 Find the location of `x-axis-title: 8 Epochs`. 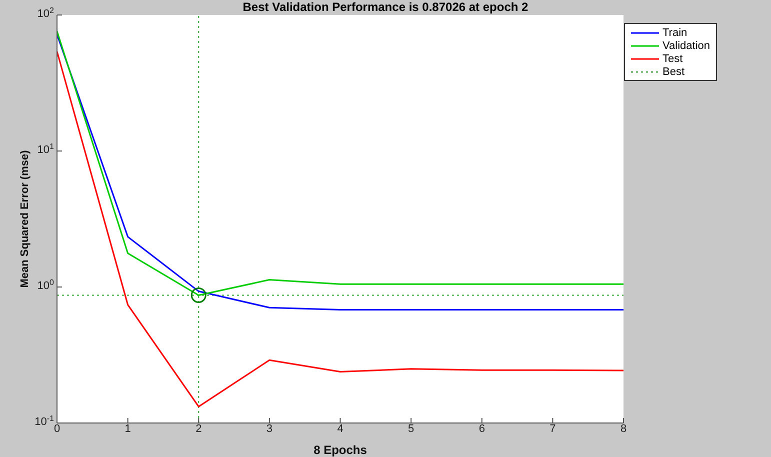

x-axis-title: 8 Epochs is located at coordinates (341, 450).